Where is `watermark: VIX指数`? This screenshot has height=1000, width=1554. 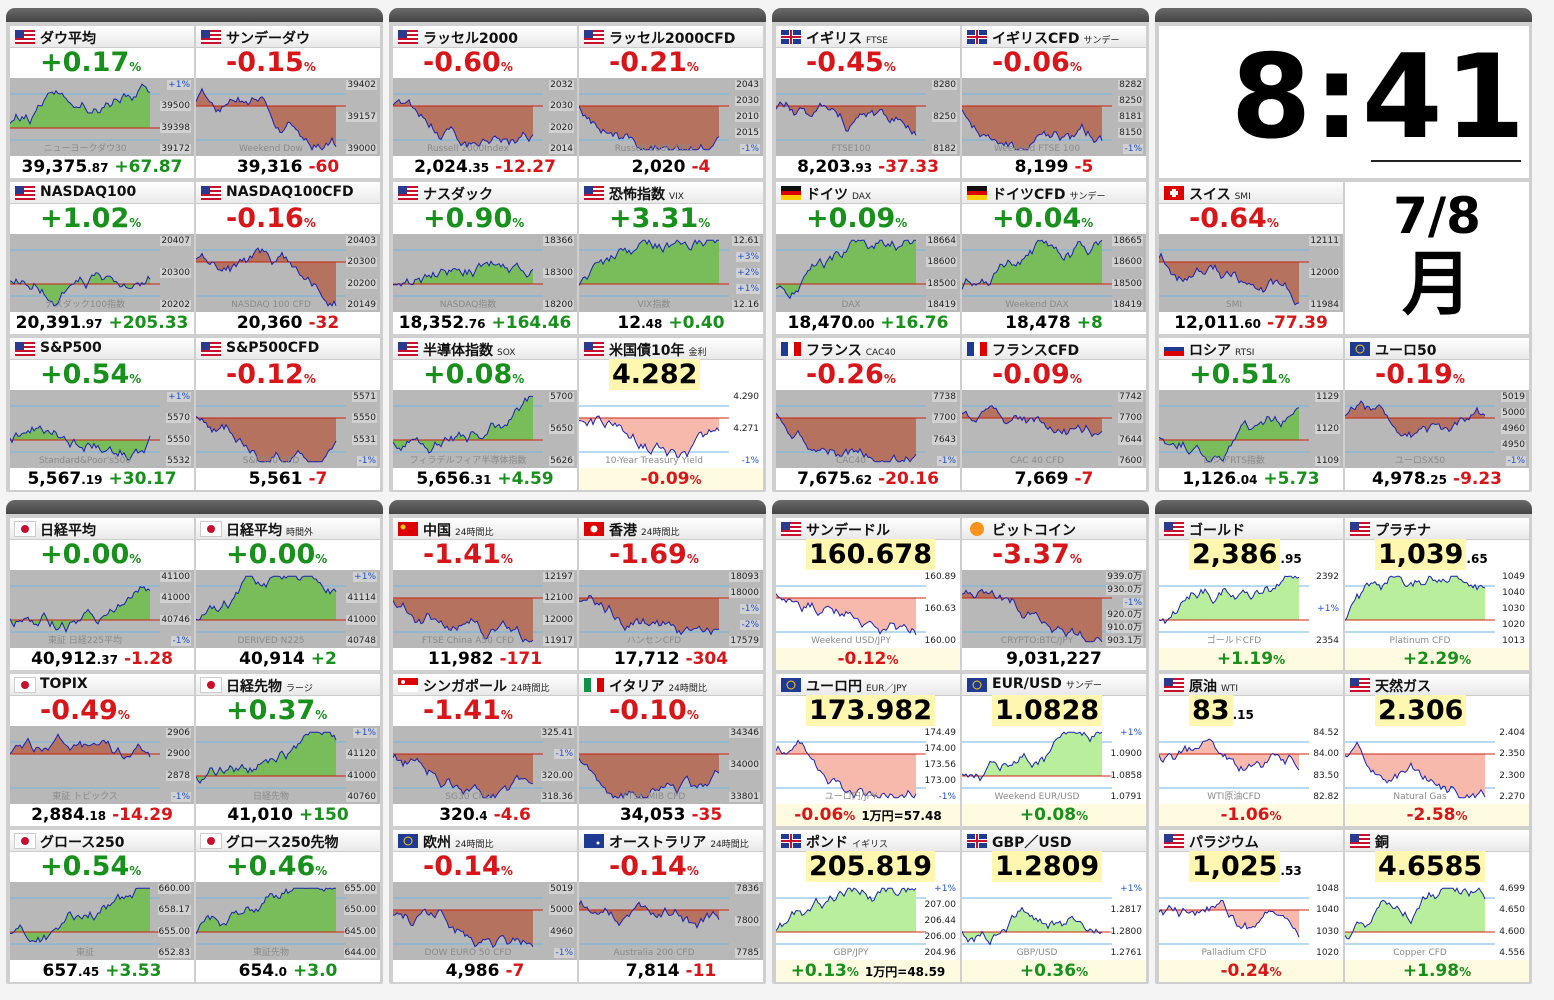 watermark: VIX指数 is located at coordinates (654, 305).